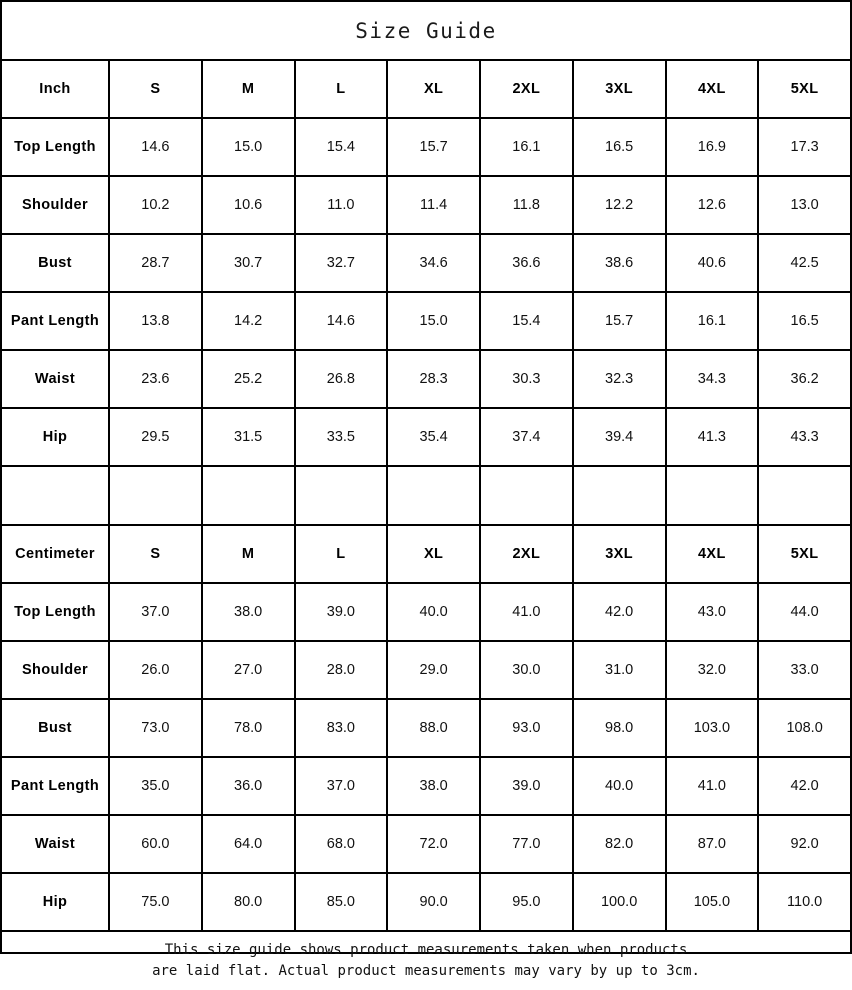 Image resolution: width=852 pixels, height=990 pixels. What do you see at coordinates (156, 205) in the screenshot?
I see `measurement-value: 10.2` at bounding box center [156, 205].